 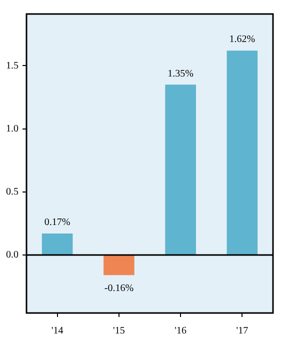 What do you see at coordinates (119, 331) in the screenshot?
I see `x-tick-label: '15` at bounding box center [119, 331].